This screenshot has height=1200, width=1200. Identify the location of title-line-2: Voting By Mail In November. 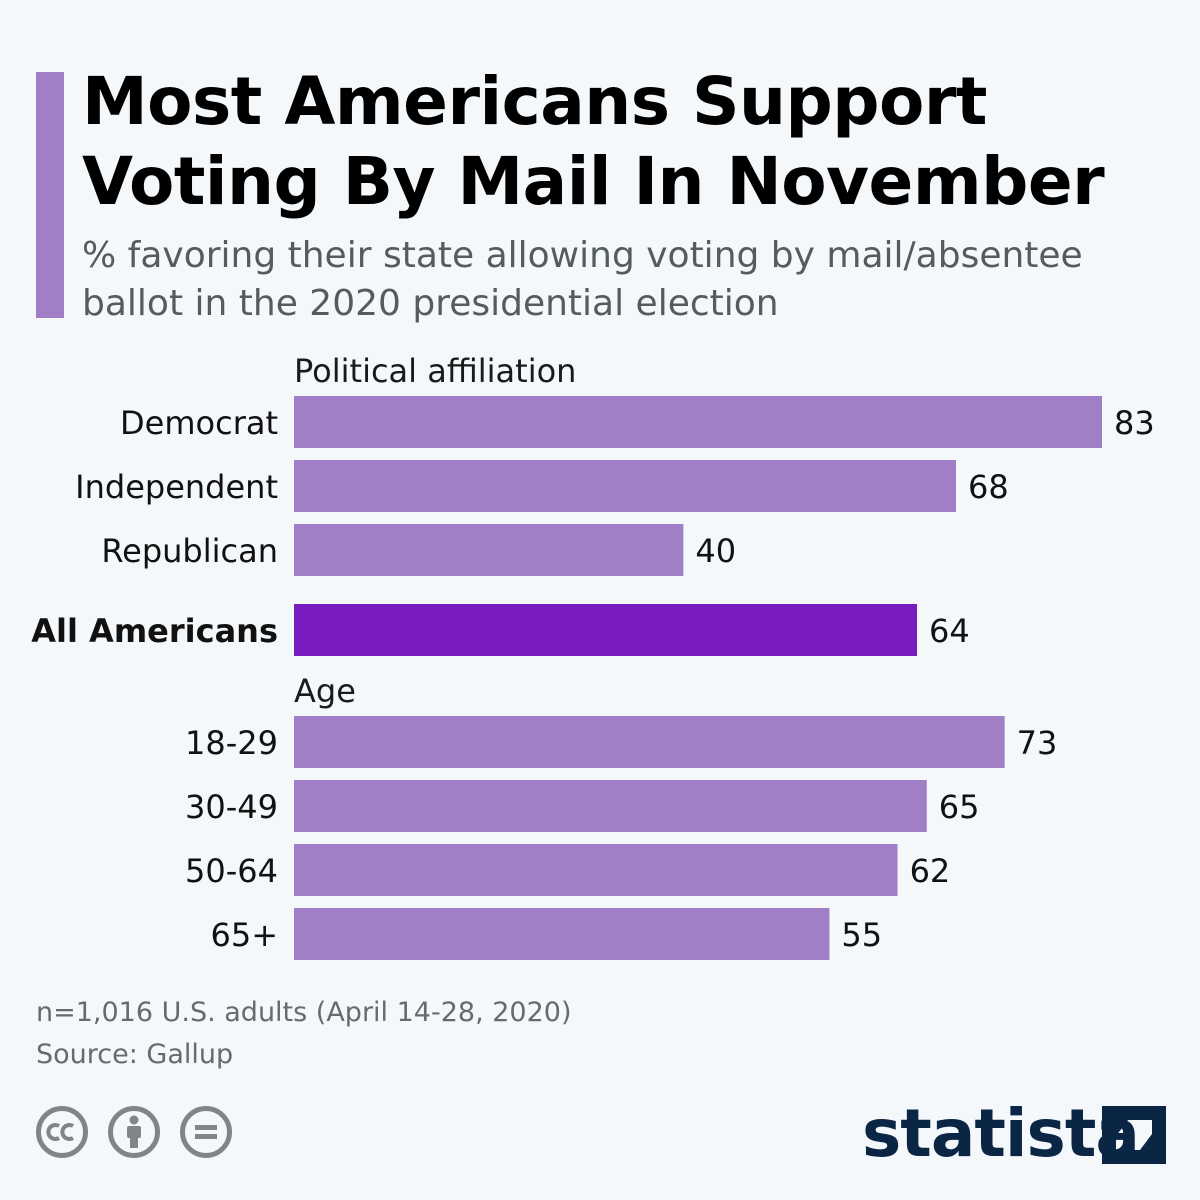
(593, 181).